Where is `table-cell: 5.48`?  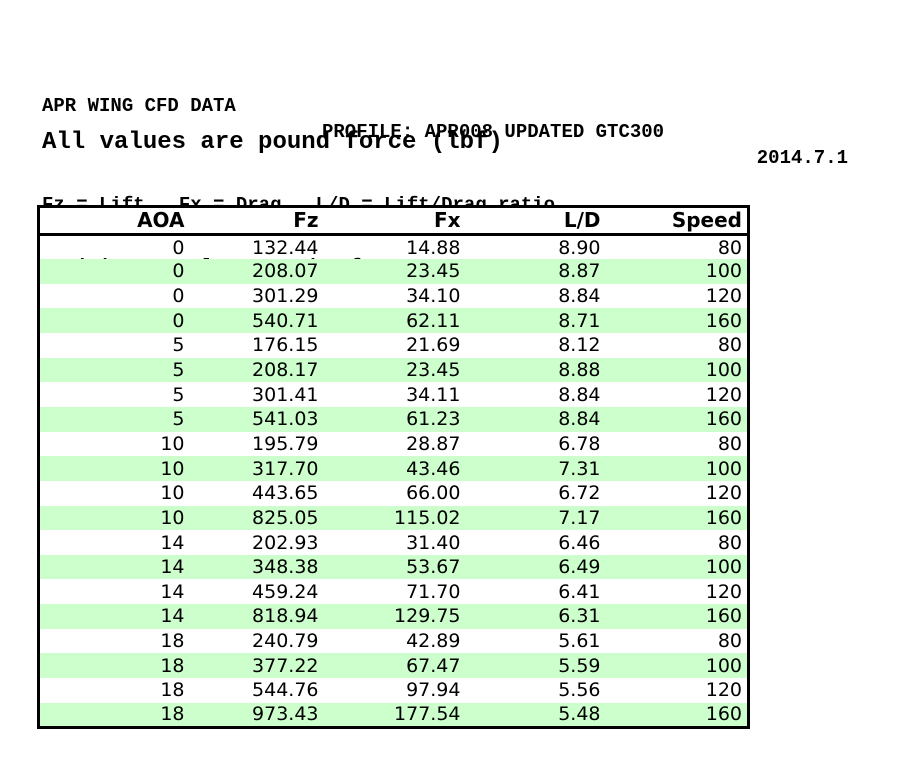
table-cell: 5.48 is located at coordinates (579, 714).